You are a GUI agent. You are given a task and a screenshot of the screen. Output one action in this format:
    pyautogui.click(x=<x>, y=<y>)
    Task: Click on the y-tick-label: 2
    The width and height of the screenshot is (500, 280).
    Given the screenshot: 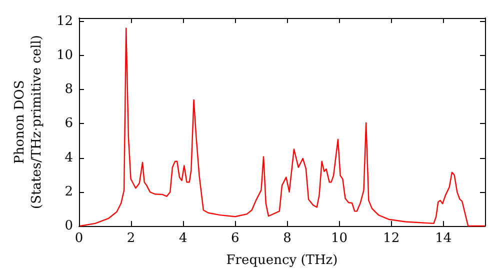 What is the action you would take?
    pyautogui.click(x=68, y=192)
    